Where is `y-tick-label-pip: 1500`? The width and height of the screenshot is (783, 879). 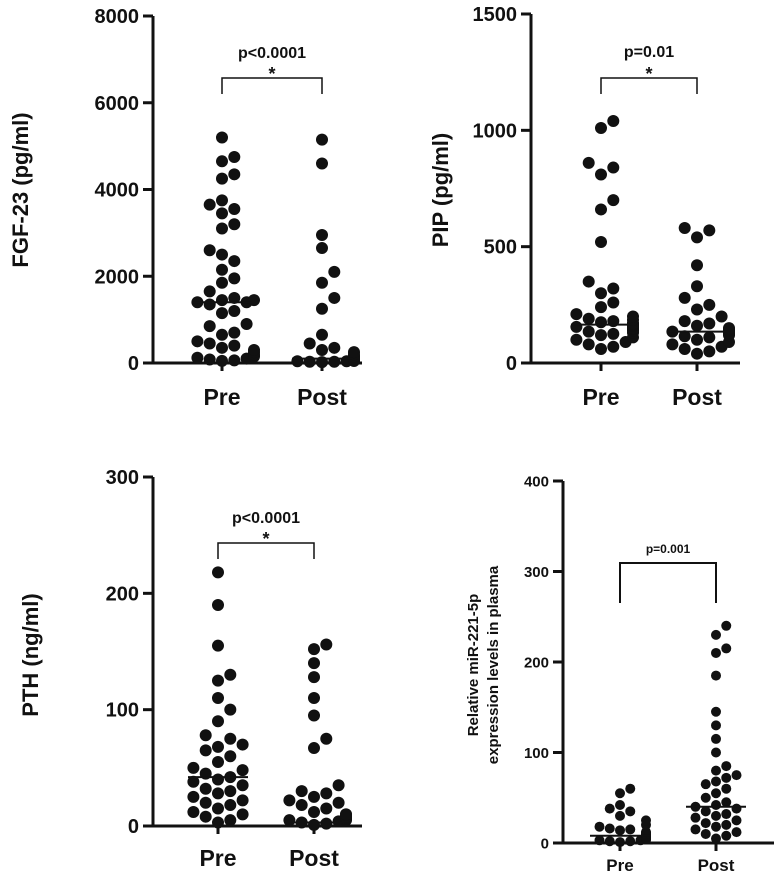
y-tick-label-pip: 1500 is located at coordinates (495, 15).